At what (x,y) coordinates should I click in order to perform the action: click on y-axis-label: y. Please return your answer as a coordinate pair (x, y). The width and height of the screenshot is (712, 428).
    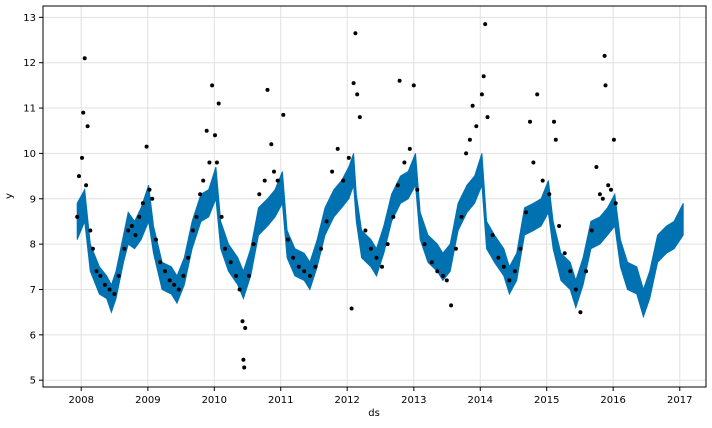
    Looking at the image, I should click on (9, 196).